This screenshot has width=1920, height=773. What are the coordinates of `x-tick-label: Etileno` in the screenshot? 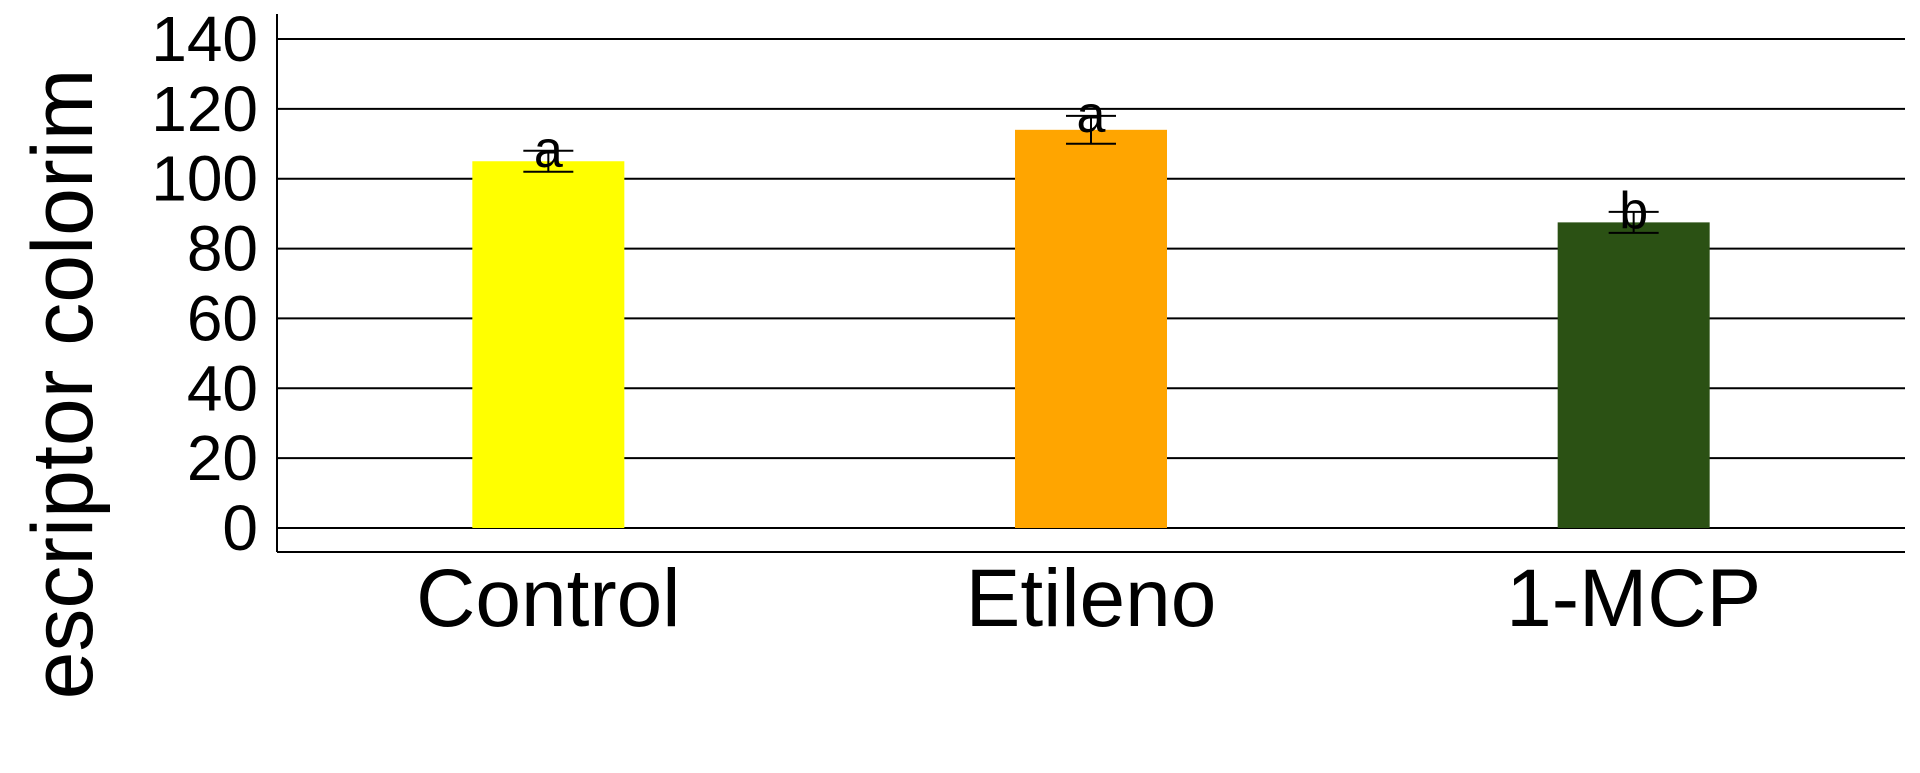 It's located at (1091, 598).